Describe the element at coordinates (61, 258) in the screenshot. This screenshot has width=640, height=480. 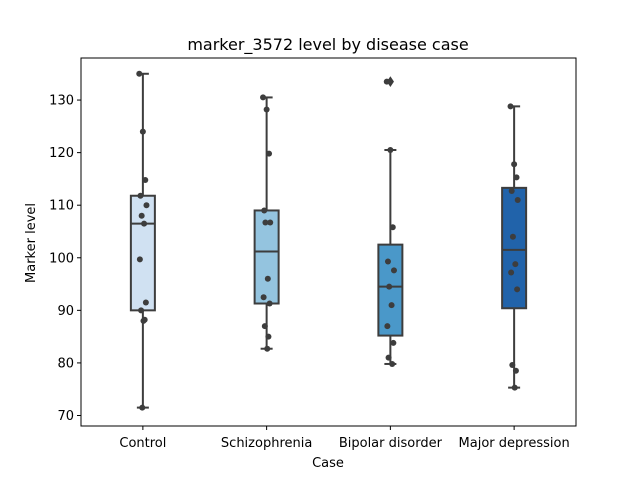
I see `y-tick-label: 100` at that location.